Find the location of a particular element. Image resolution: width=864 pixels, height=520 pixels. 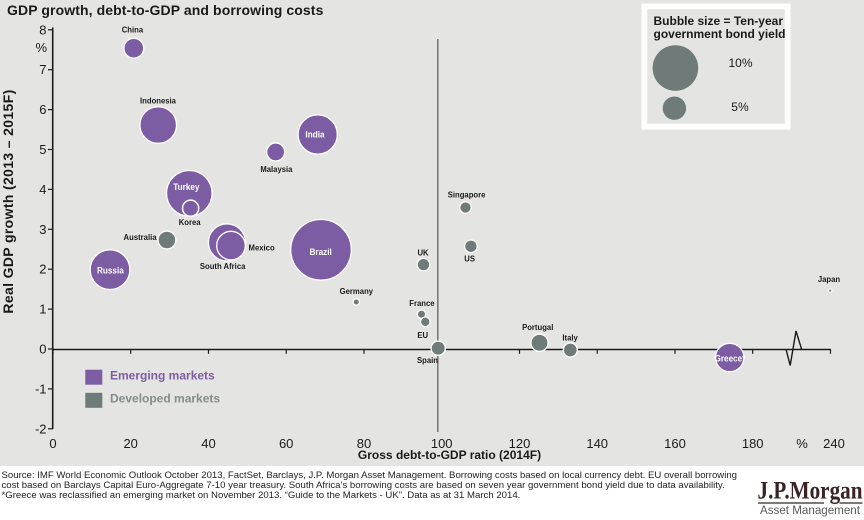

svg-text: EU is located at coordinates (422, 335).